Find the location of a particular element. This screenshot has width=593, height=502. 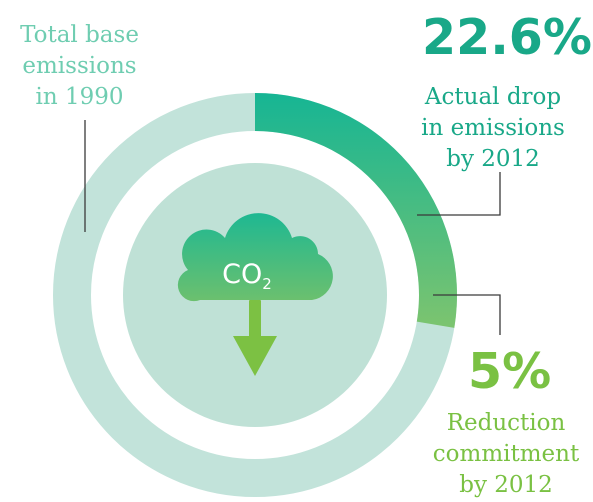

cloud-co2-icon: CO2 is located at coordinates (255, 257).